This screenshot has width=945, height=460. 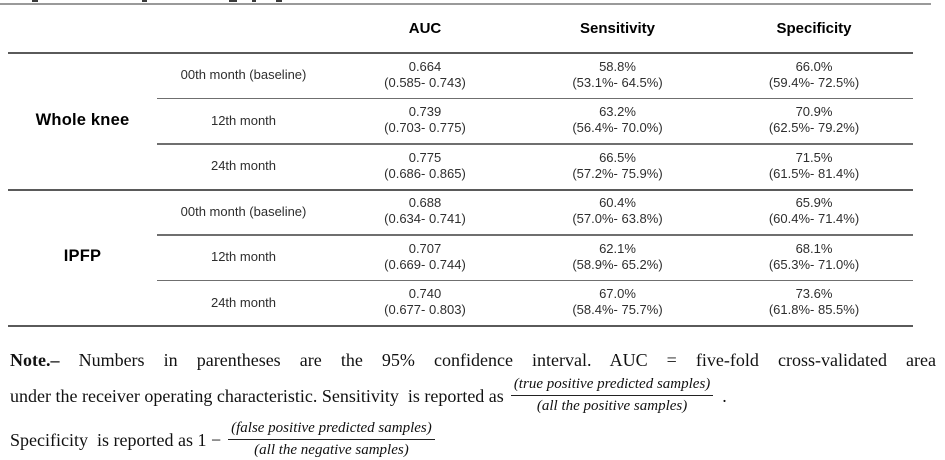 What do you see at coordinates (425, 82) in the screenshot?
I see `auc-ci: (0.585- 0.743)` at bounding box center [425, 82].